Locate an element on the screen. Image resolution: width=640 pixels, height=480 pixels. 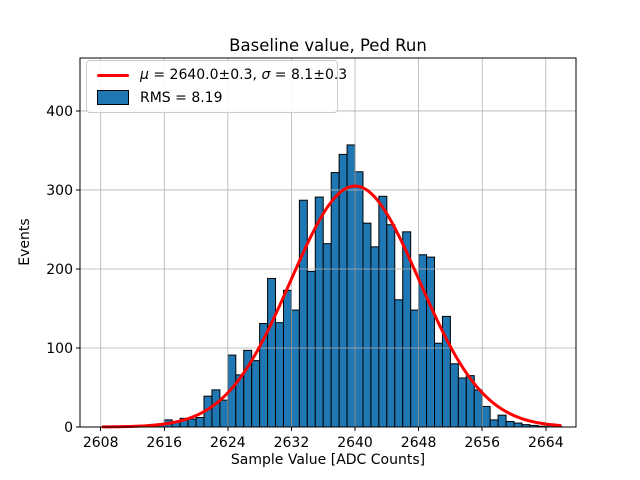
legend-fit-label: μ = 2640.0±0.3, σ = 8.1±0.3 is located at coordinates (244, 75).